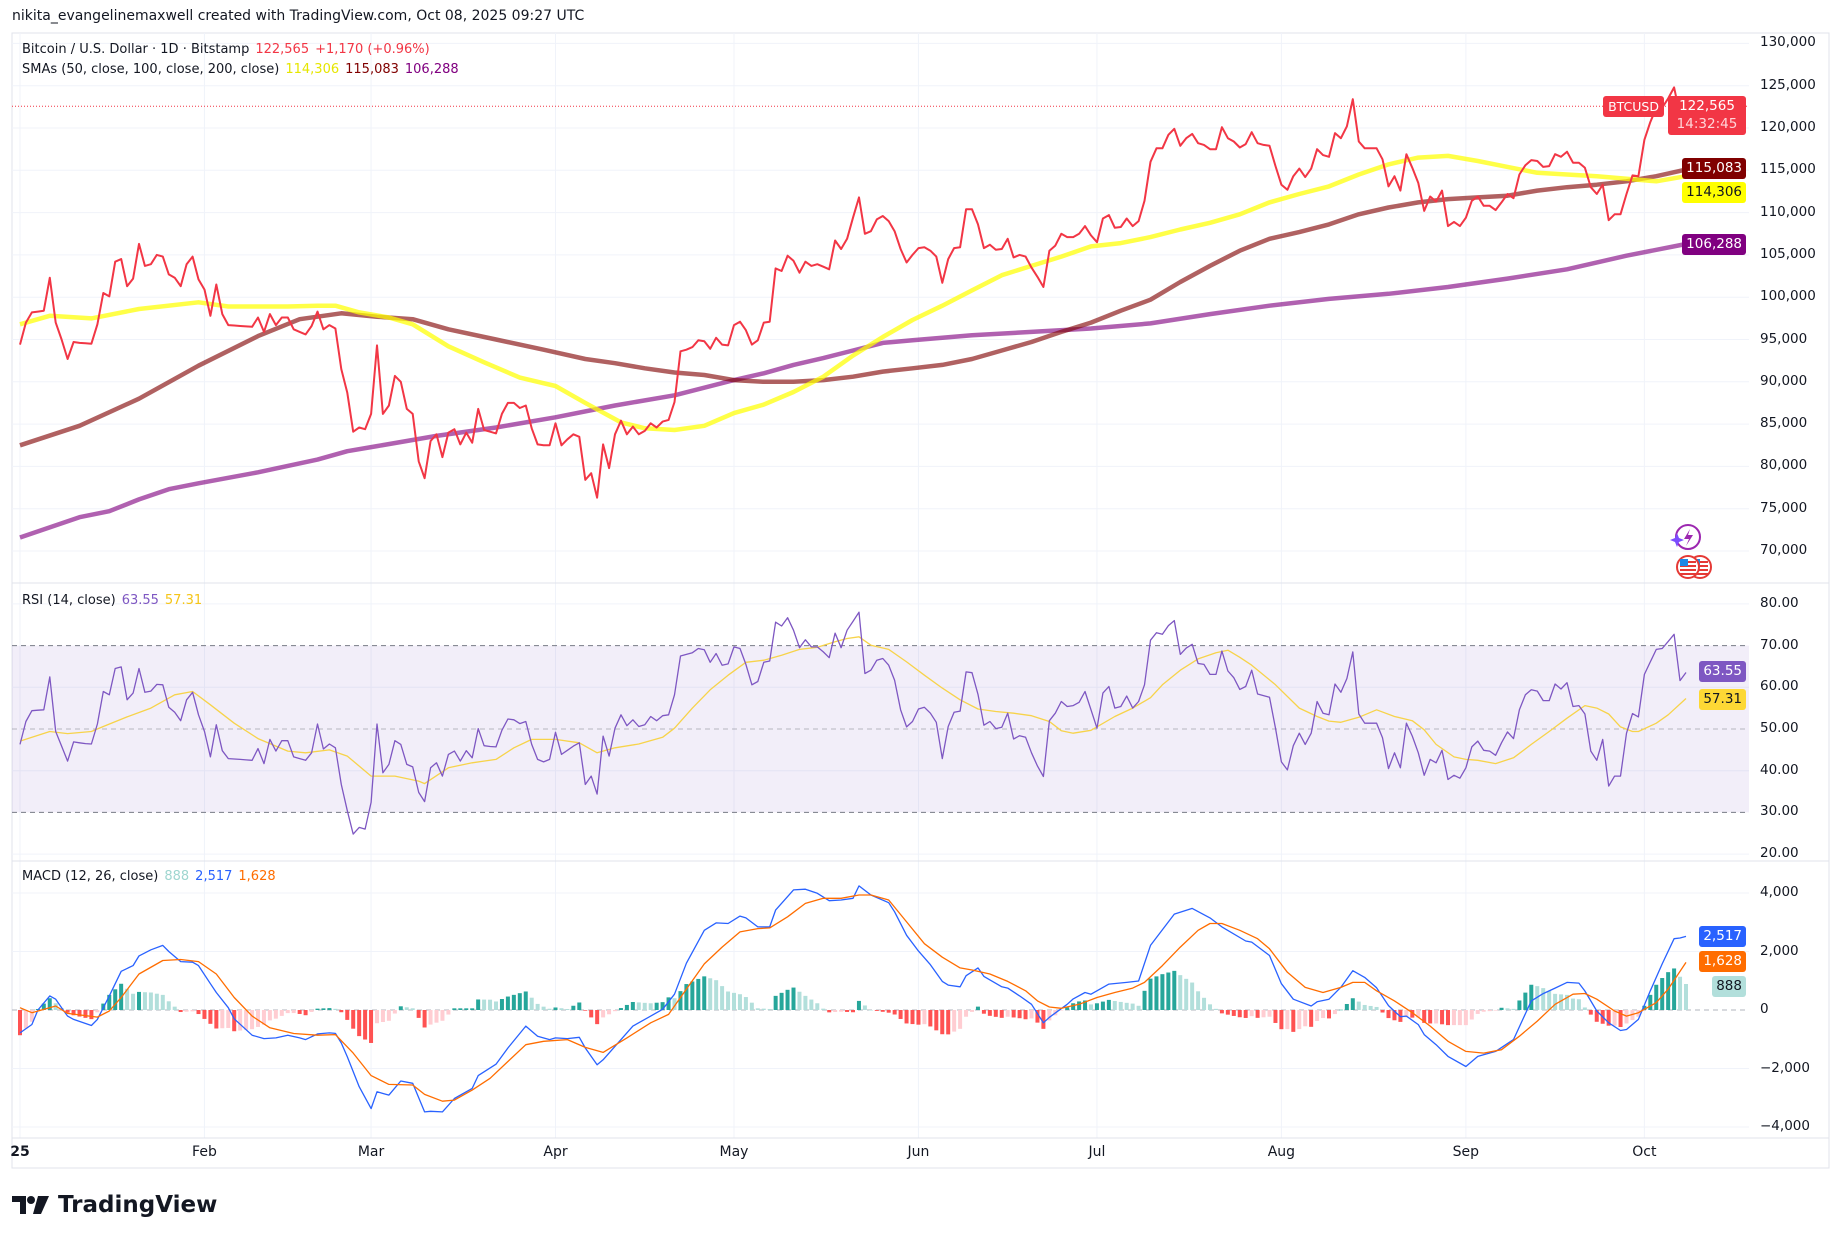 This screenshot has width=1841, height=1241. Describe the element at coordinates (1779, 892) in the screenshot. I see `macd-tick-label: 4,000` at that location.